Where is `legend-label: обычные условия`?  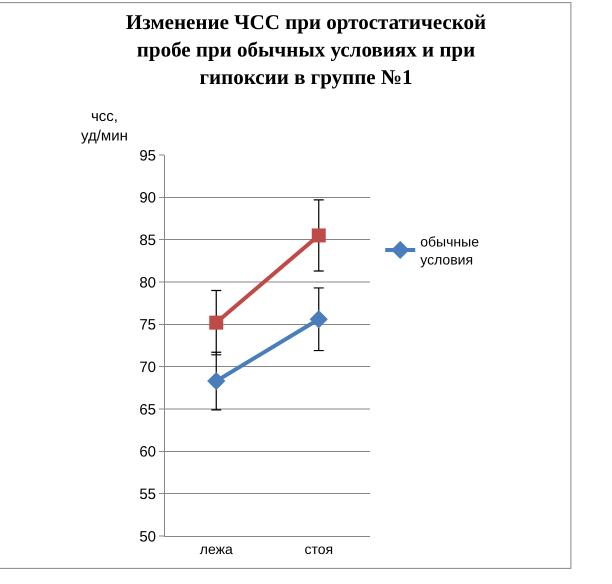
legend-label: обычные условия is located at coordinates (450, 250).